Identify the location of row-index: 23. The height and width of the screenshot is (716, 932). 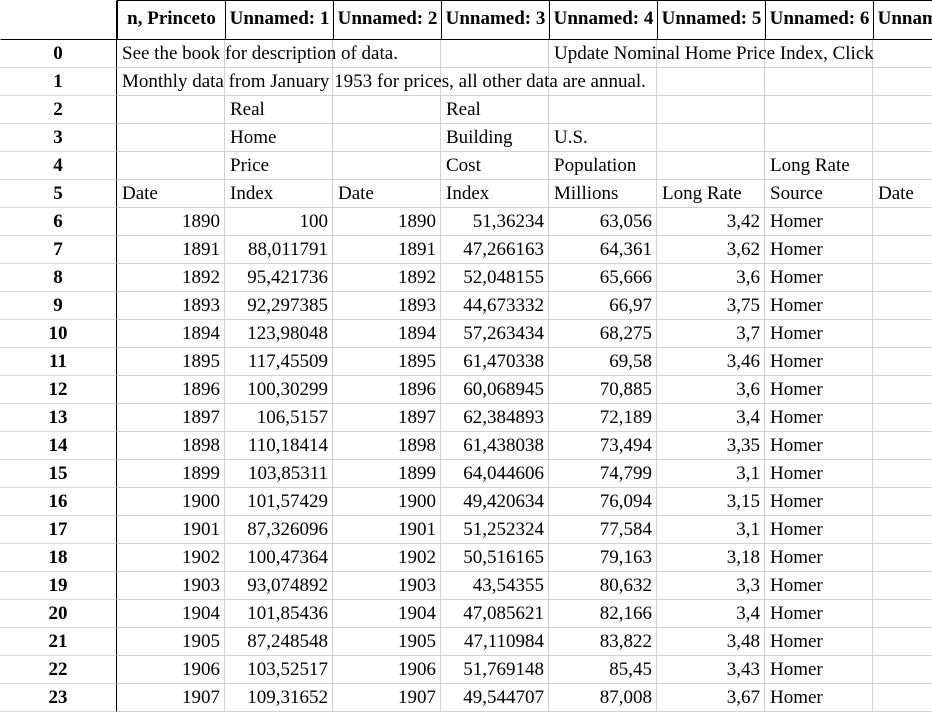
(58, 698).